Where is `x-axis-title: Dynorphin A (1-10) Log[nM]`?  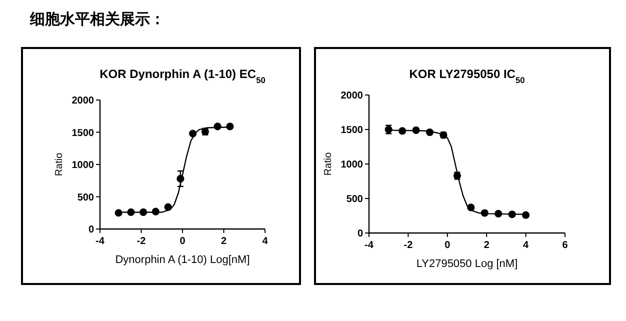 x-axis-title: Dynorphin A (1-10) Log[nM] is located at coordinates (182, 260).